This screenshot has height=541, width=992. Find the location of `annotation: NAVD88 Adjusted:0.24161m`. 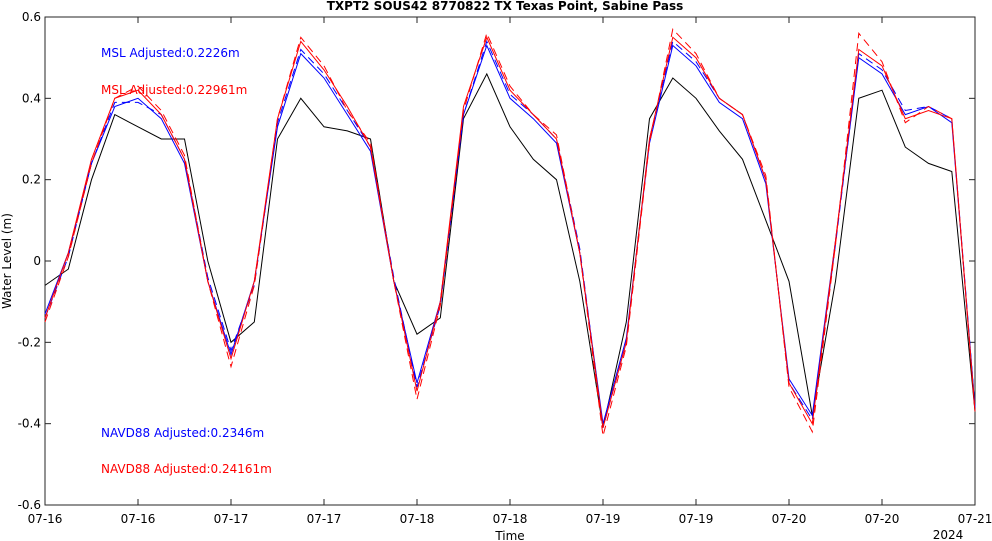

annotation: NAVD88 Adjusted:0.24161m is located at coordinates (186, 469).